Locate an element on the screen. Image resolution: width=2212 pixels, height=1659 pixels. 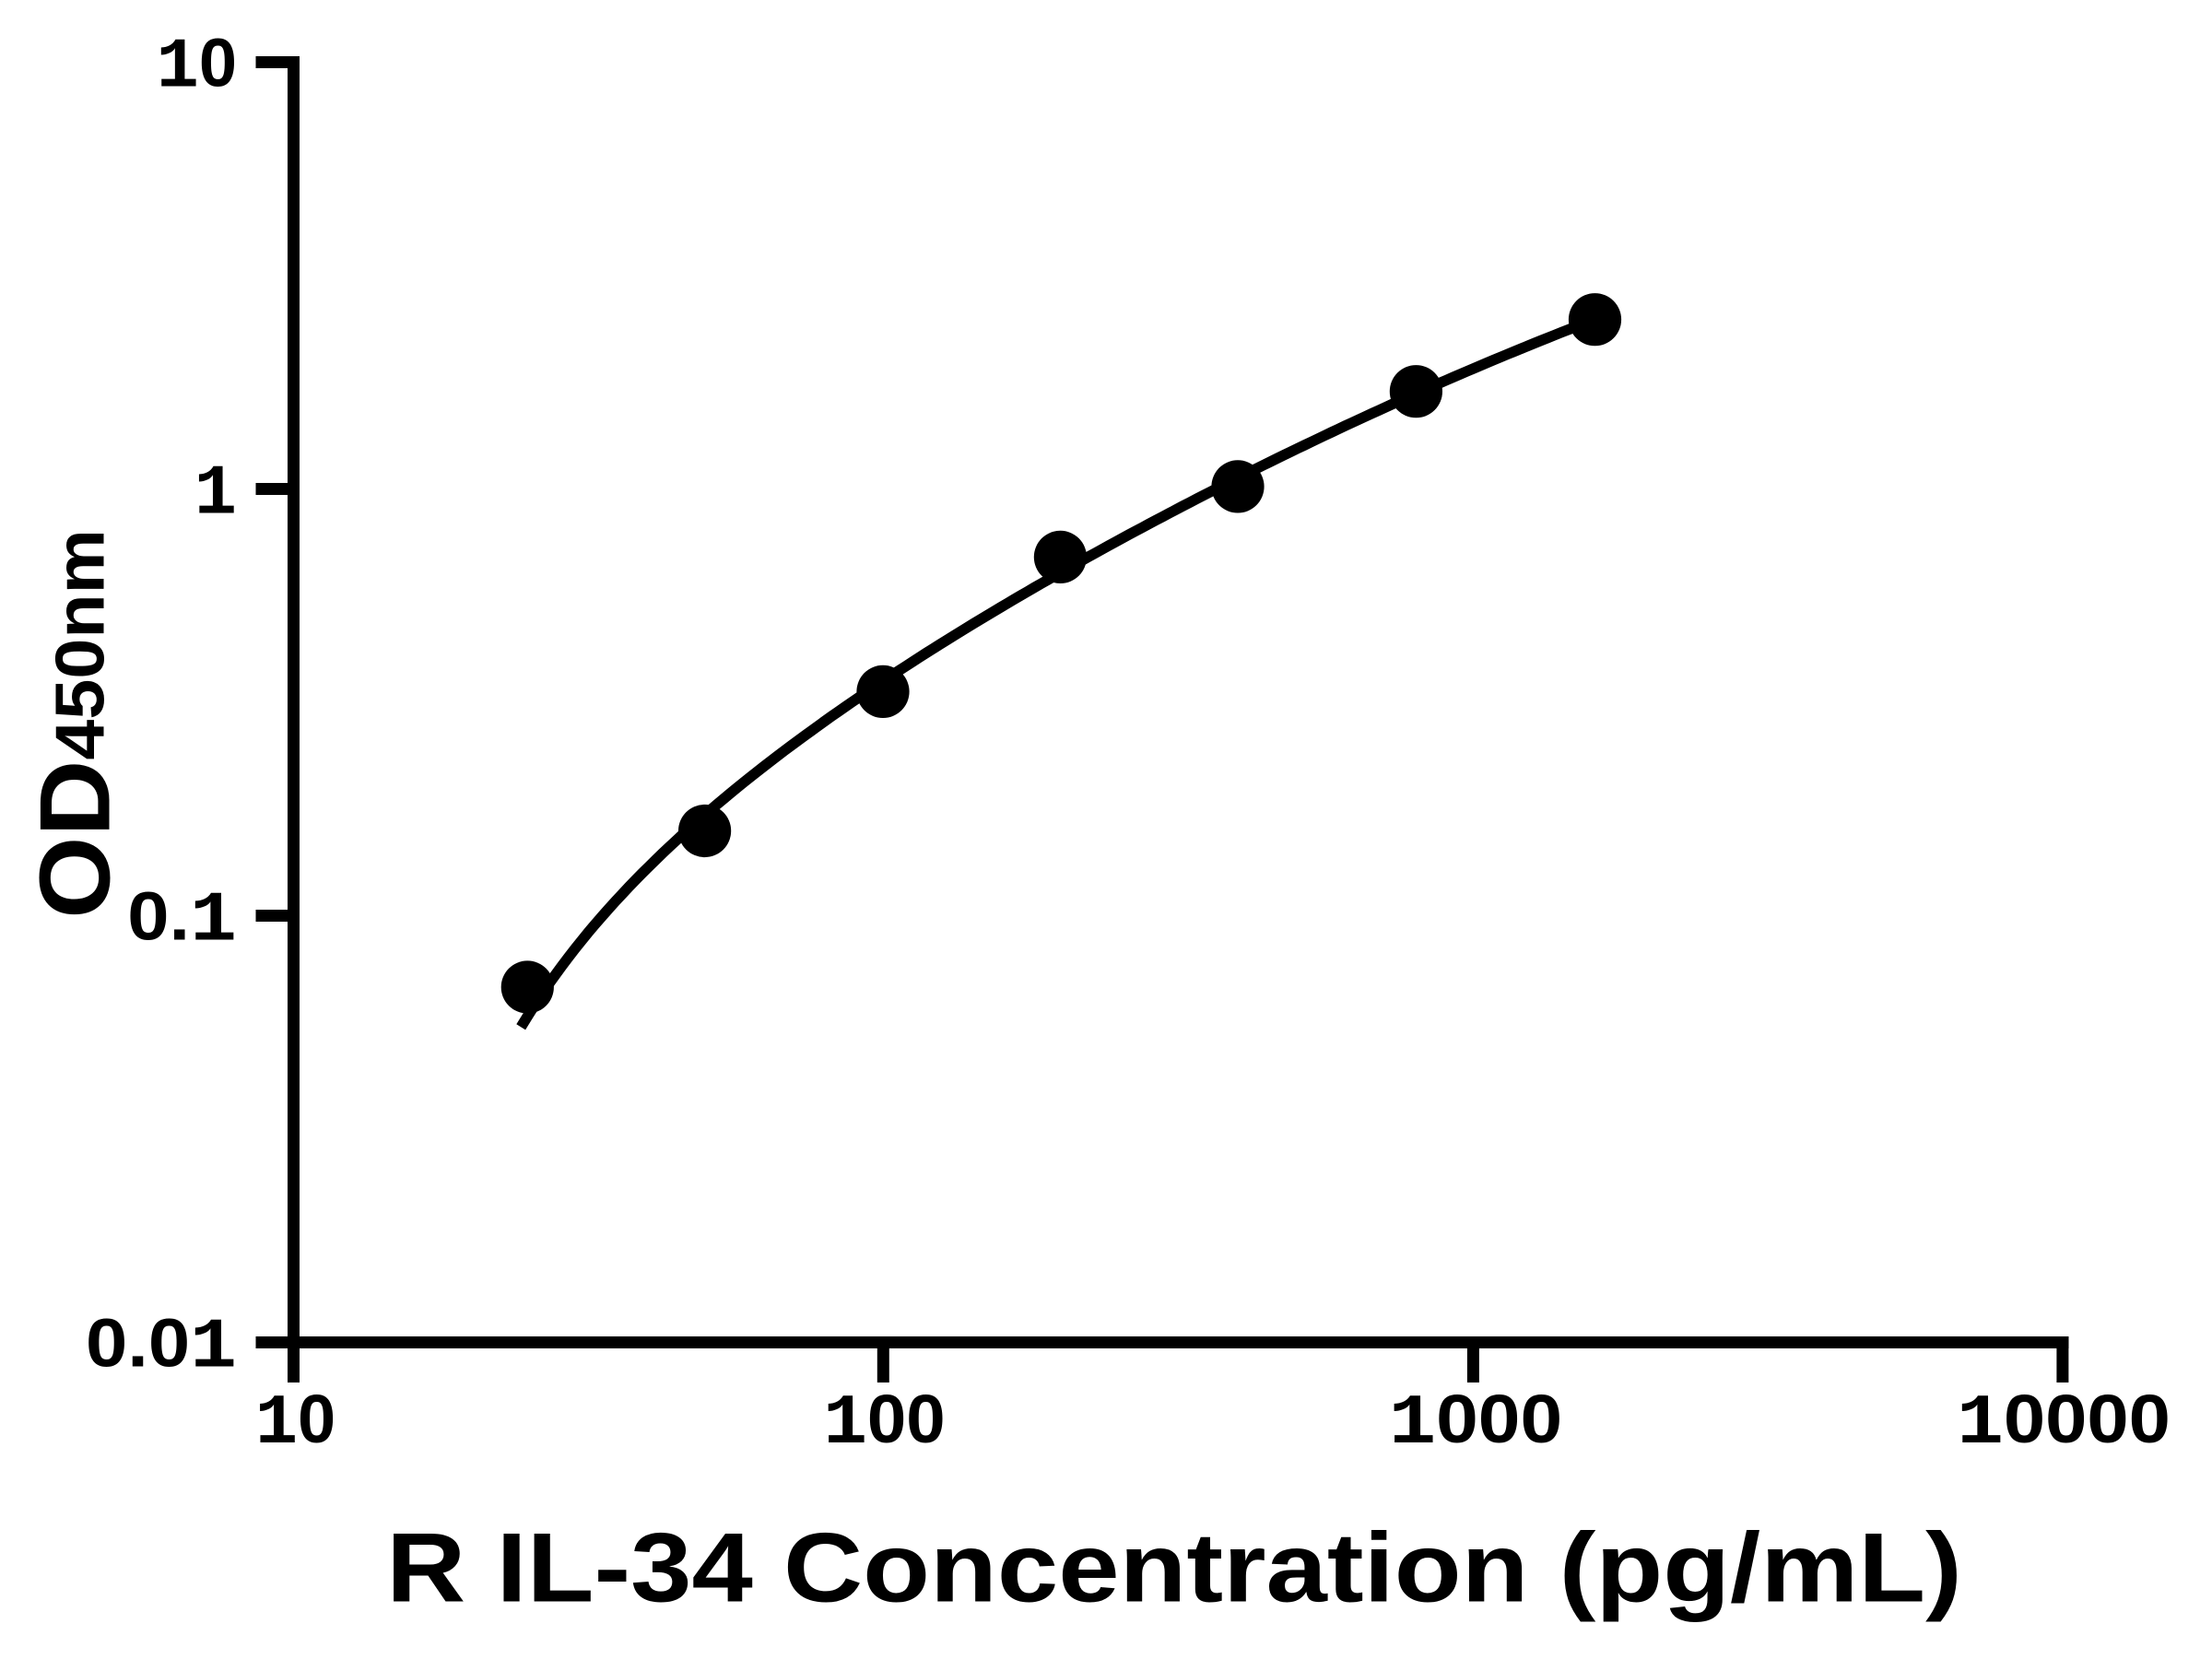
svg-text: 1000 is located at coordinates (1475, 1423).